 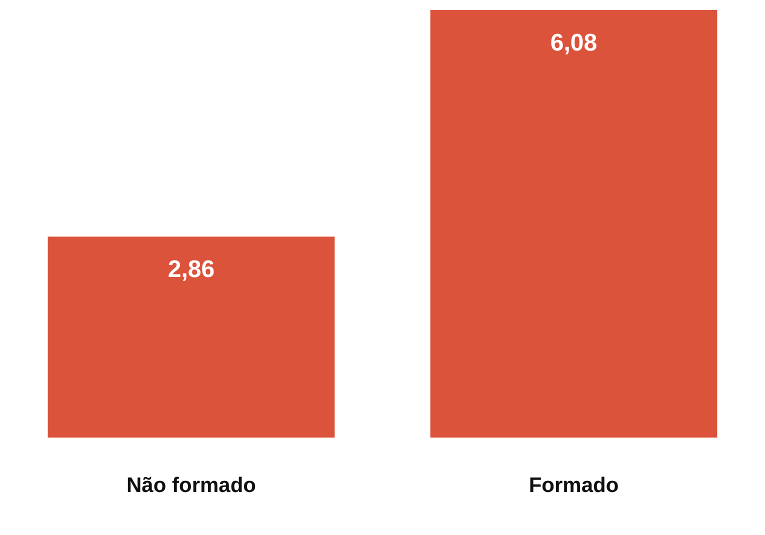 I want to click on x-tick-label: Não formado, so click(x=191, y=486).